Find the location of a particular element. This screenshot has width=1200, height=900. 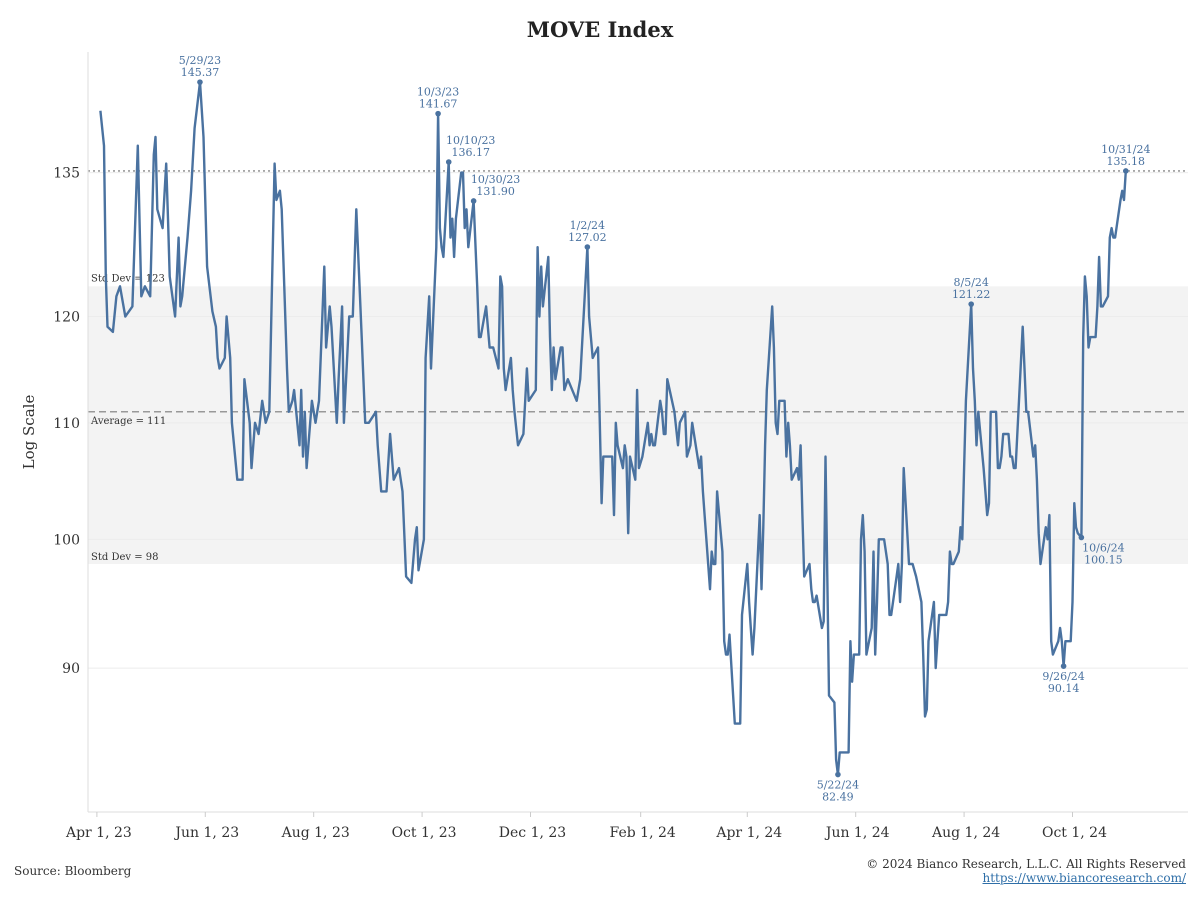

annotation-date-label: 1/2/24 is located at coordinates (587, 225).